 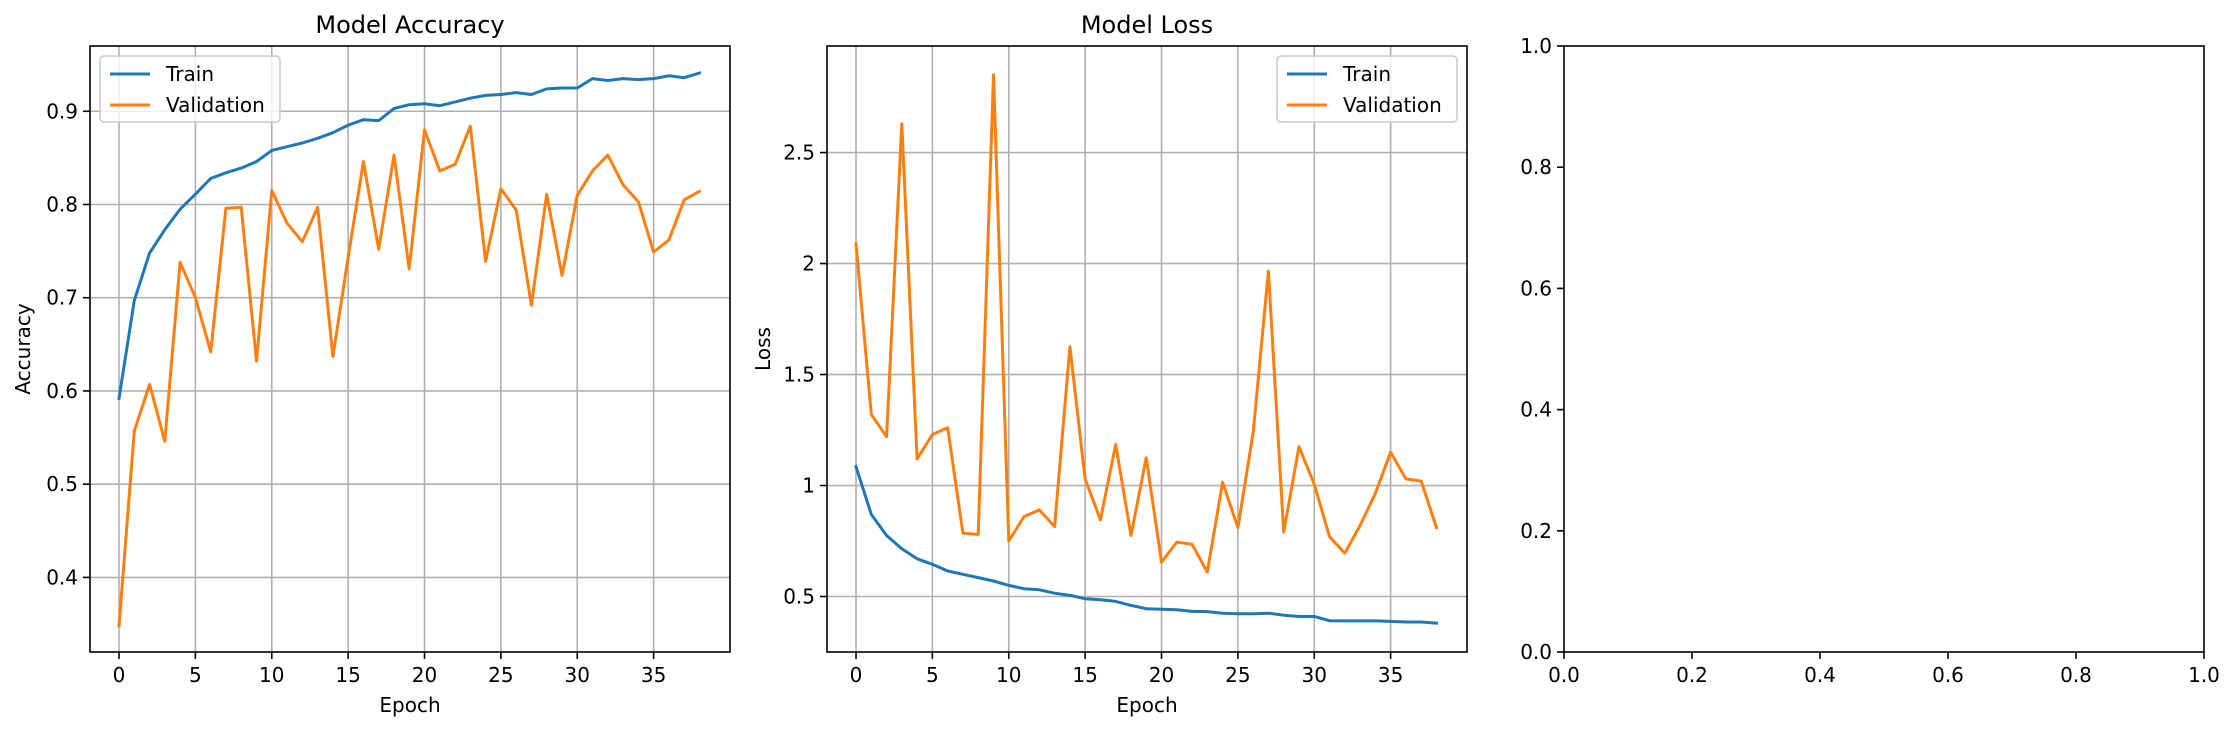 What do you see at coordinates (799, 153) in the screenshot?
I see `loss-y-tick-label: 2.5` at bounding box center [799, 153].